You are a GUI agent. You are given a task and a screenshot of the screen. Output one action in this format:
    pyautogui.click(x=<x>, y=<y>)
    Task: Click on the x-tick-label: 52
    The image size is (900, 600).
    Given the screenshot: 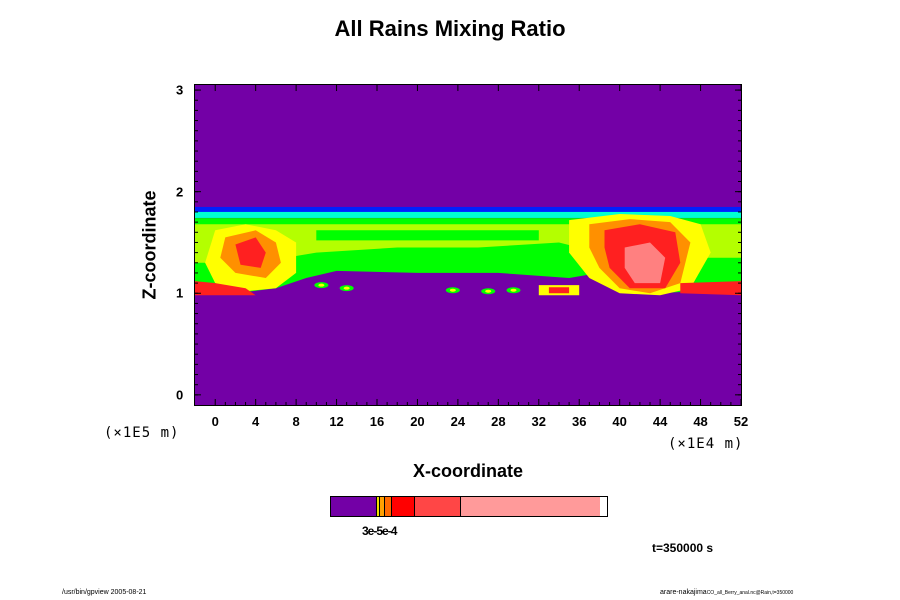 What is the action you would take?
    pyautogui.click(x=741, y=421)
    